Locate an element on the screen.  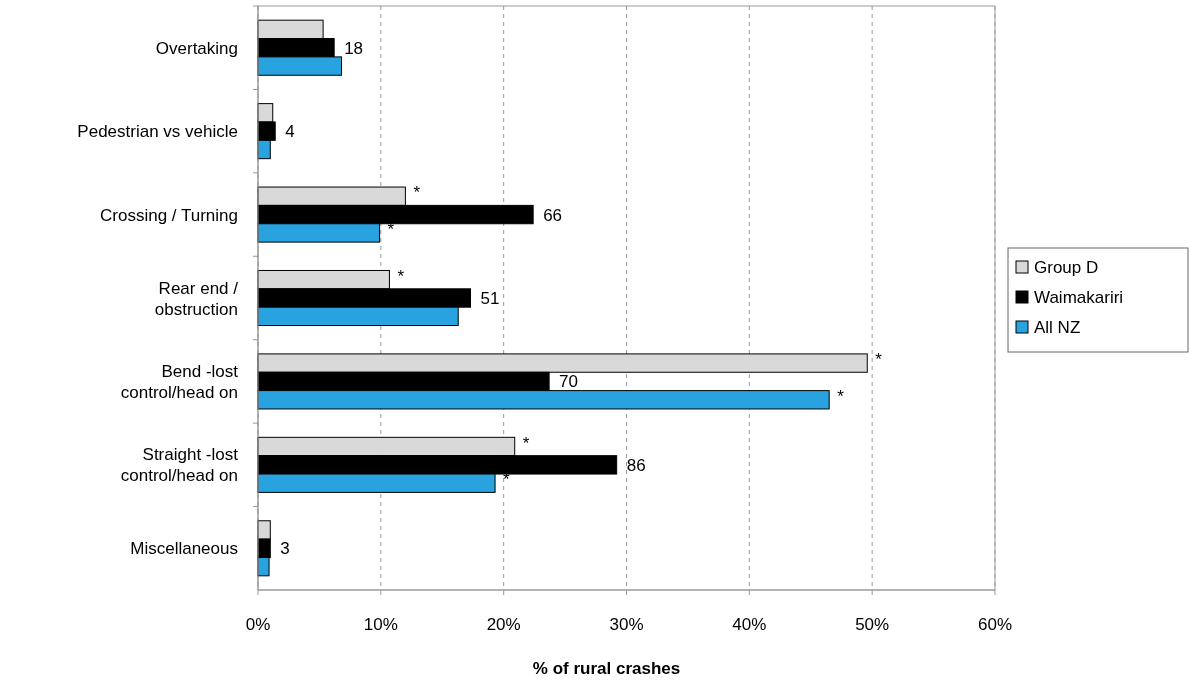
x-axis-title: % of rural crashes is located at coordinates (606, 668).